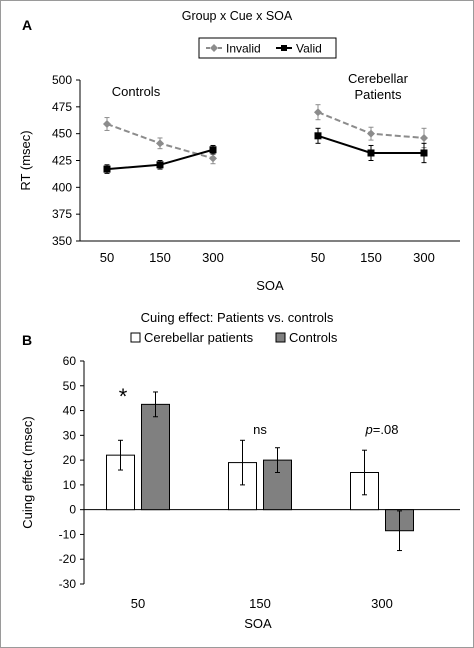  What do you see at coordinates (378, 78) in the screenshot?
I see `group-label-patients-line1: Cerebellar` at bounding box center [378, 78].